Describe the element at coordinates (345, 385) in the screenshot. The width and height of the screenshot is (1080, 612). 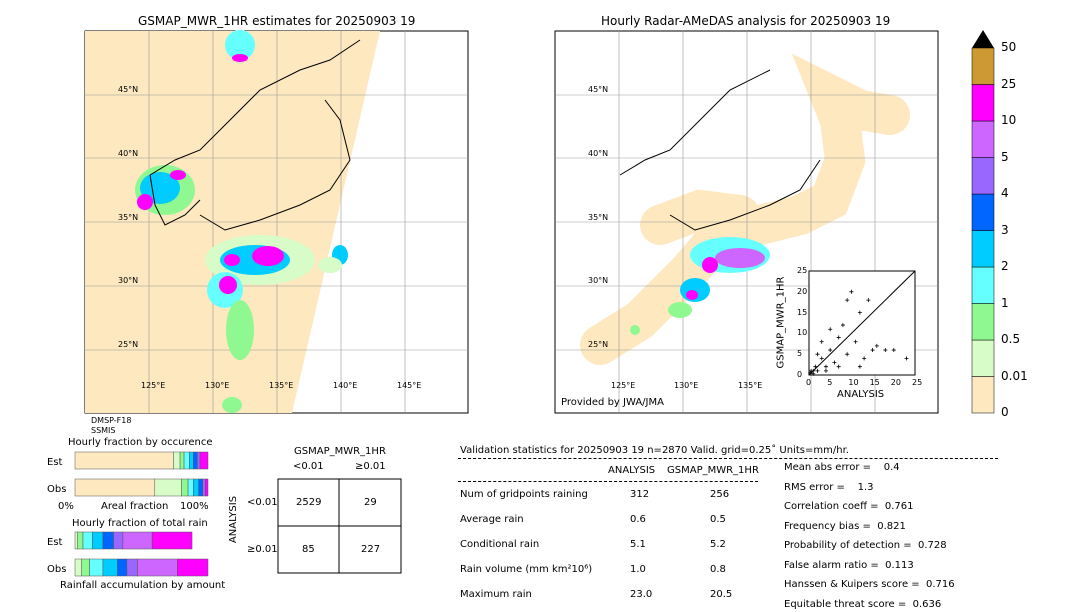
I see `lon-label: 140°E` at that location.